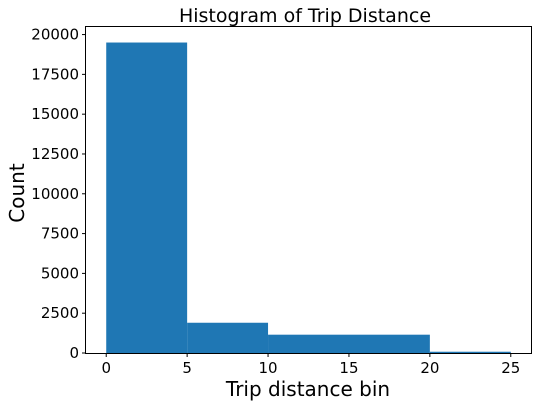 The width and height of the screenshot is (538, 406). What do you see at coordinates (55, 194) in the screenshot?
I see `y-tick-label: 10000` at bounding box center [55, 194].